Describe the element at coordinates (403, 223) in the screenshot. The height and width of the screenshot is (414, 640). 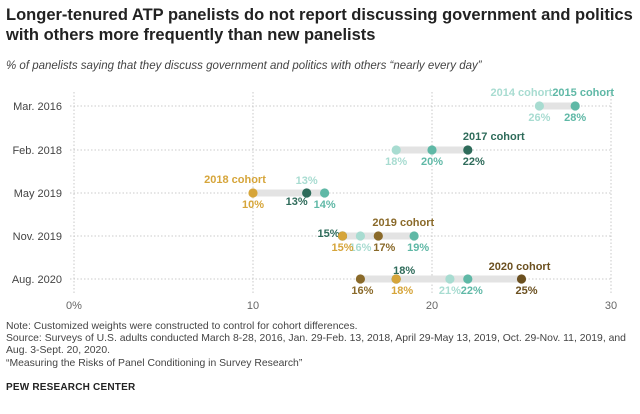
I see `series-label: 2019 cohort` at that location.